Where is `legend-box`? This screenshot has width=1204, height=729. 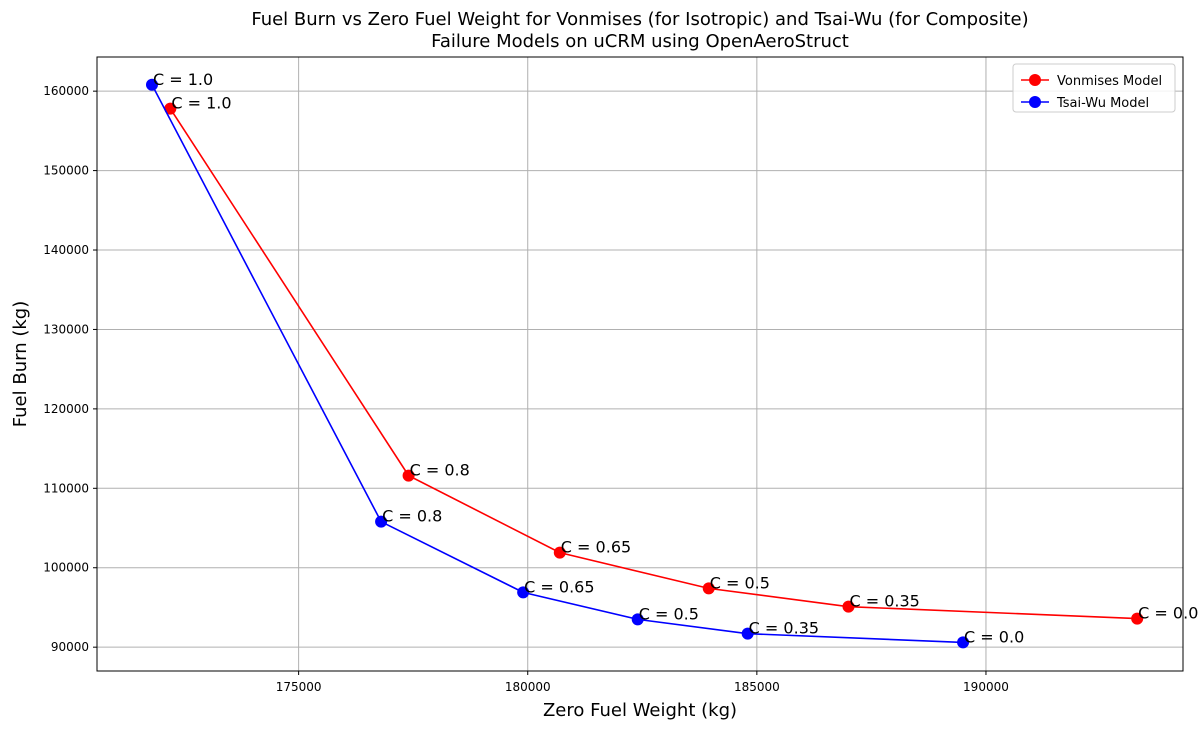
legend-box is located at coordinates (1094, 88).